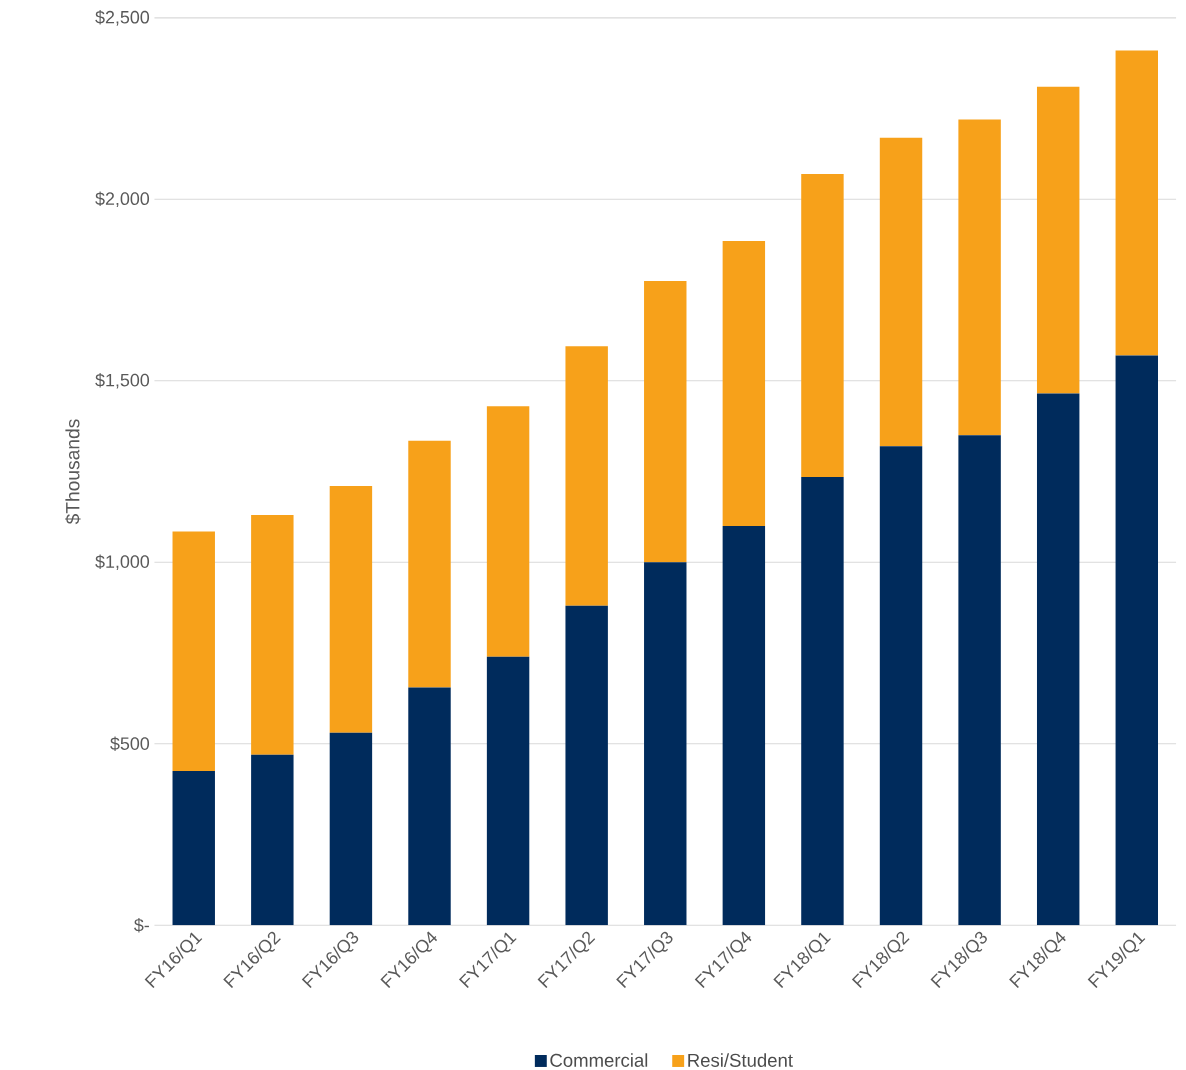  What do you see at coordinates (122, 562) in the screenshot?
I see `y-tick-label: $1,000` at bounding box center [122, 562].